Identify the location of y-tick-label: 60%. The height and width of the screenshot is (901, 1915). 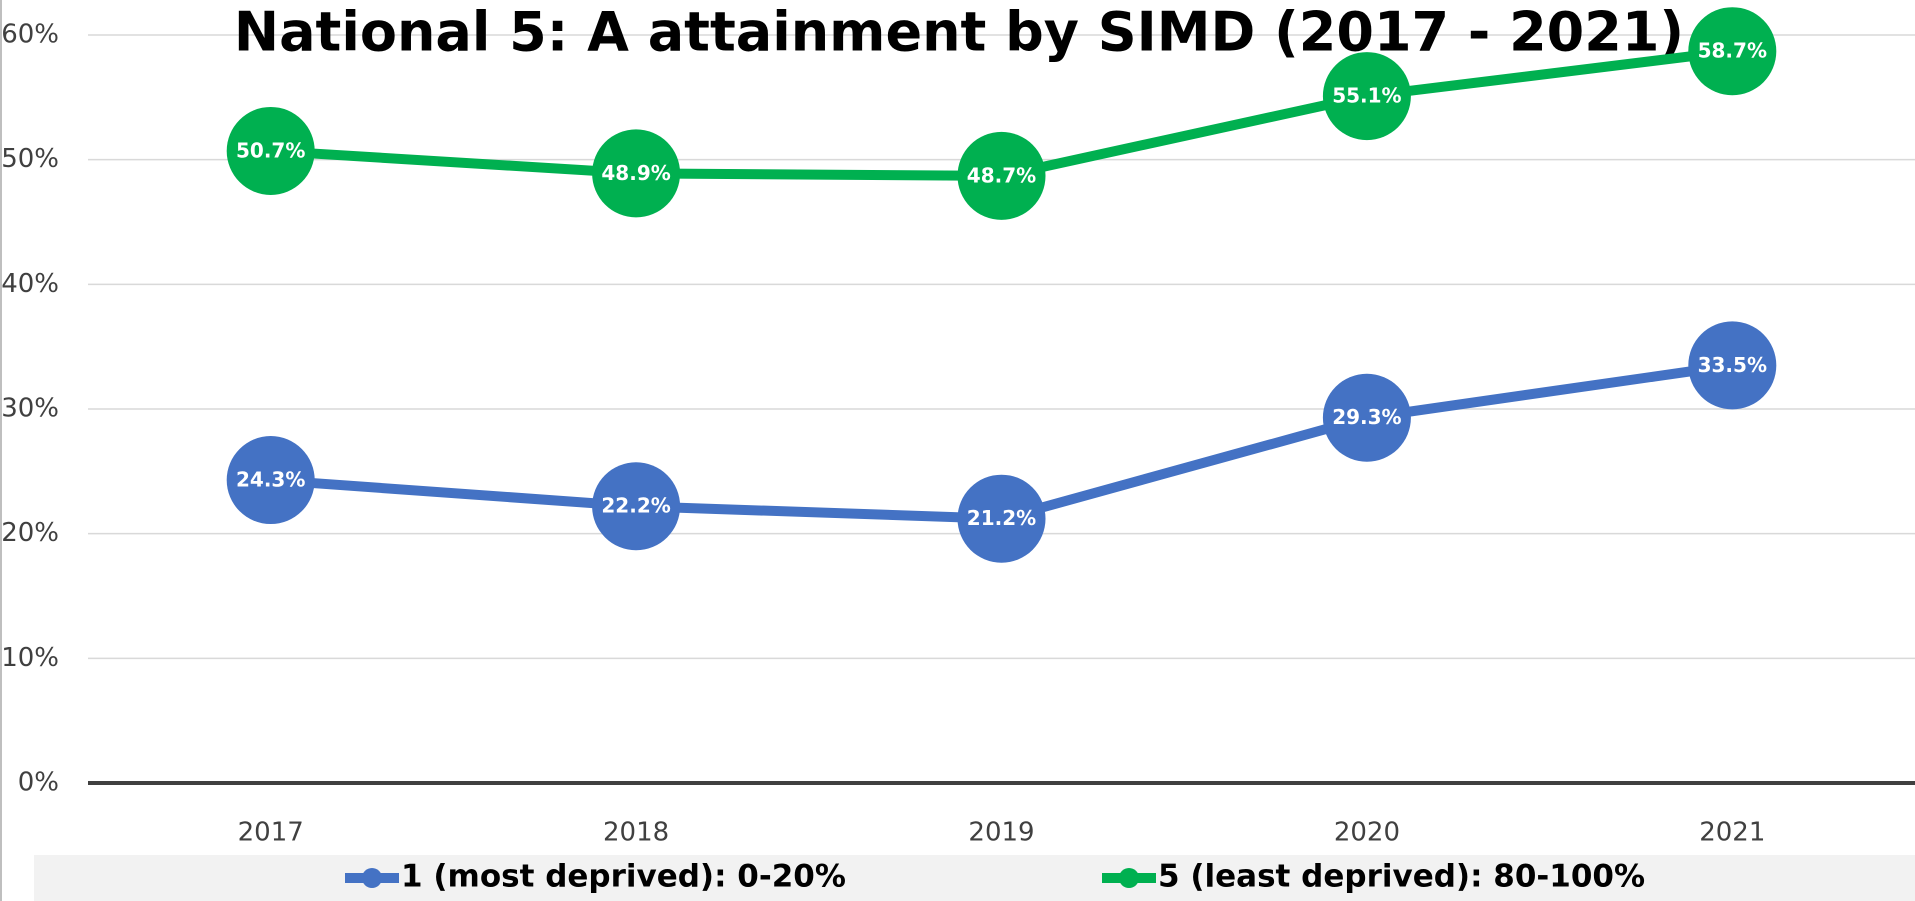
(30, 35).